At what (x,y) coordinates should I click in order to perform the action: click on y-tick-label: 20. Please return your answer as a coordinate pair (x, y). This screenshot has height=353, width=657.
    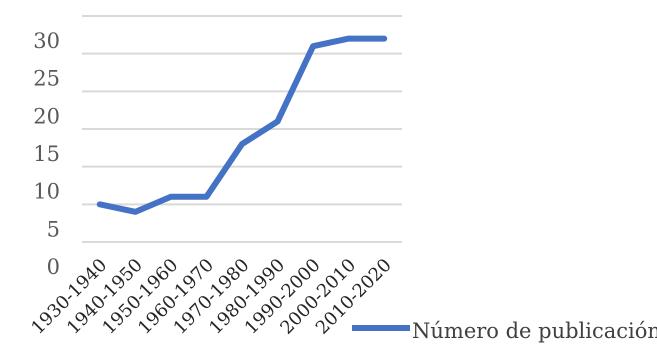
    Looking at the image, I should click on (46, 116).